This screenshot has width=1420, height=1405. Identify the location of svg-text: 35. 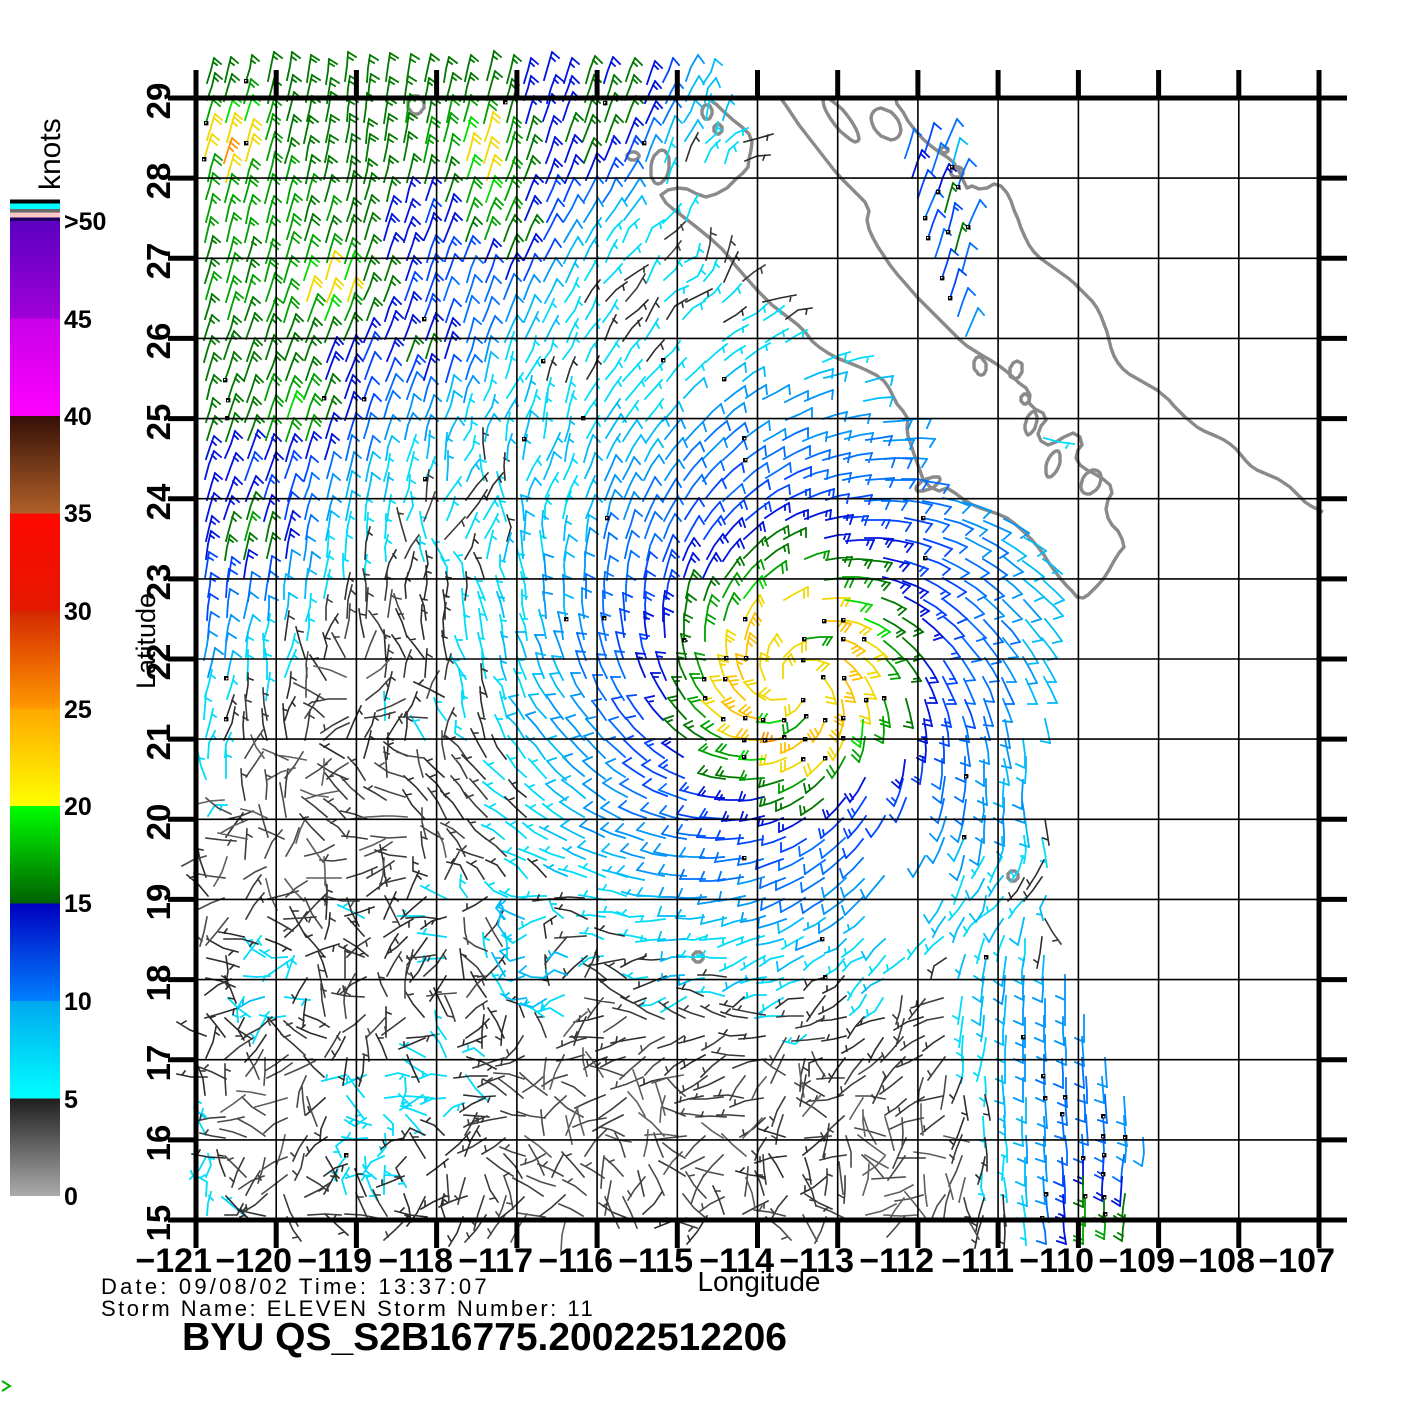
(78, 514).